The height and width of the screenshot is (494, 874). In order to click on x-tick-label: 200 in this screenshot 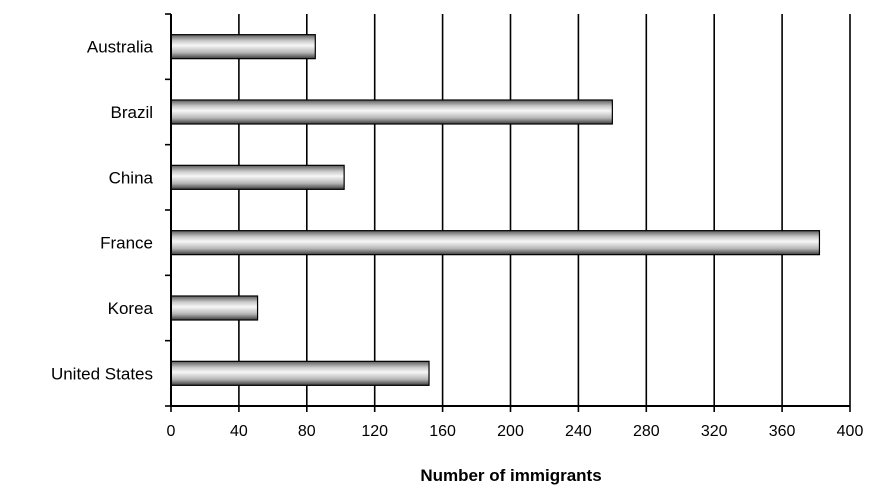, I will do `click(510, 431)`.